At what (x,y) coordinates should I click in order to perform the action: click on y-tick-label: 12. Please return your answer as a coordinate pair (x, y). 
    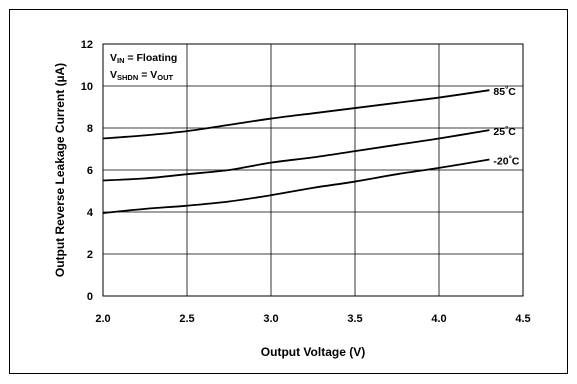
    Looking at the image, I should click on (87, 45).